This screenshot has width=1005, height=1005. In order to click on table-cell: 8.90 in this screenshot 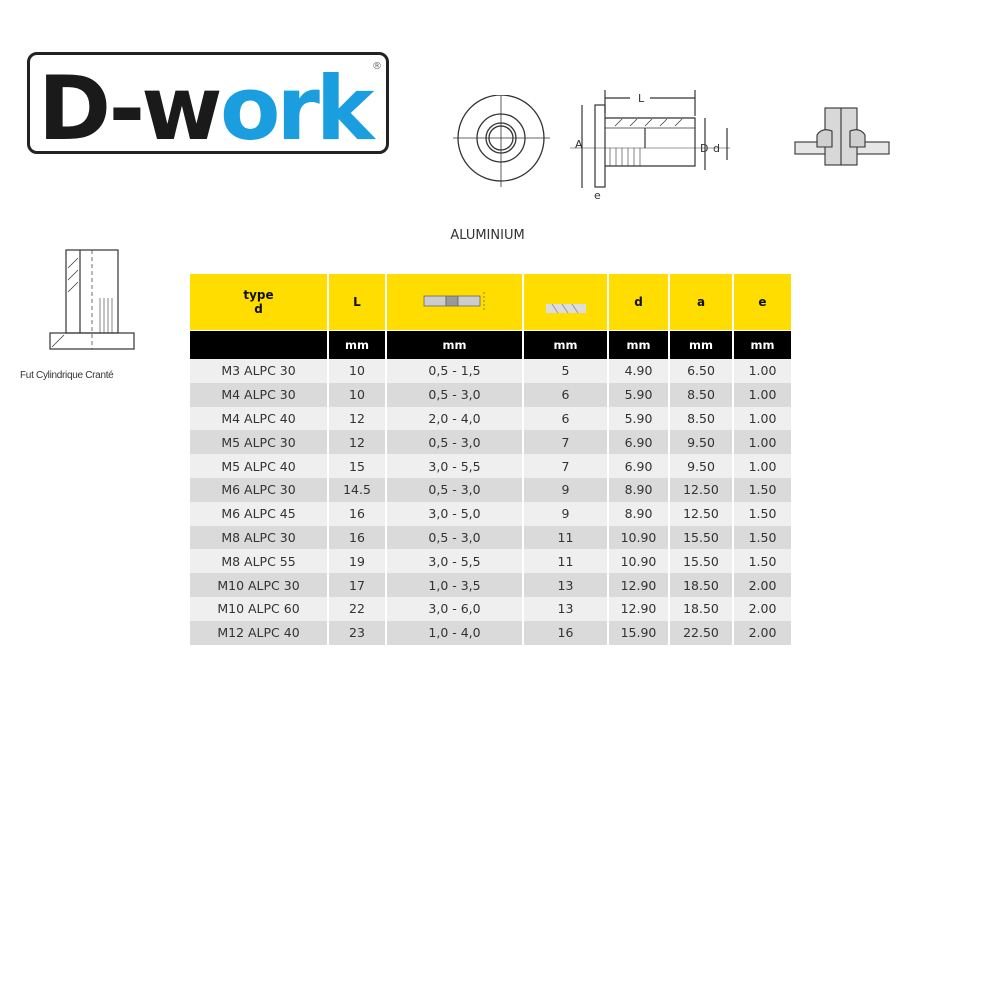, I will do `click(639, 513)`.